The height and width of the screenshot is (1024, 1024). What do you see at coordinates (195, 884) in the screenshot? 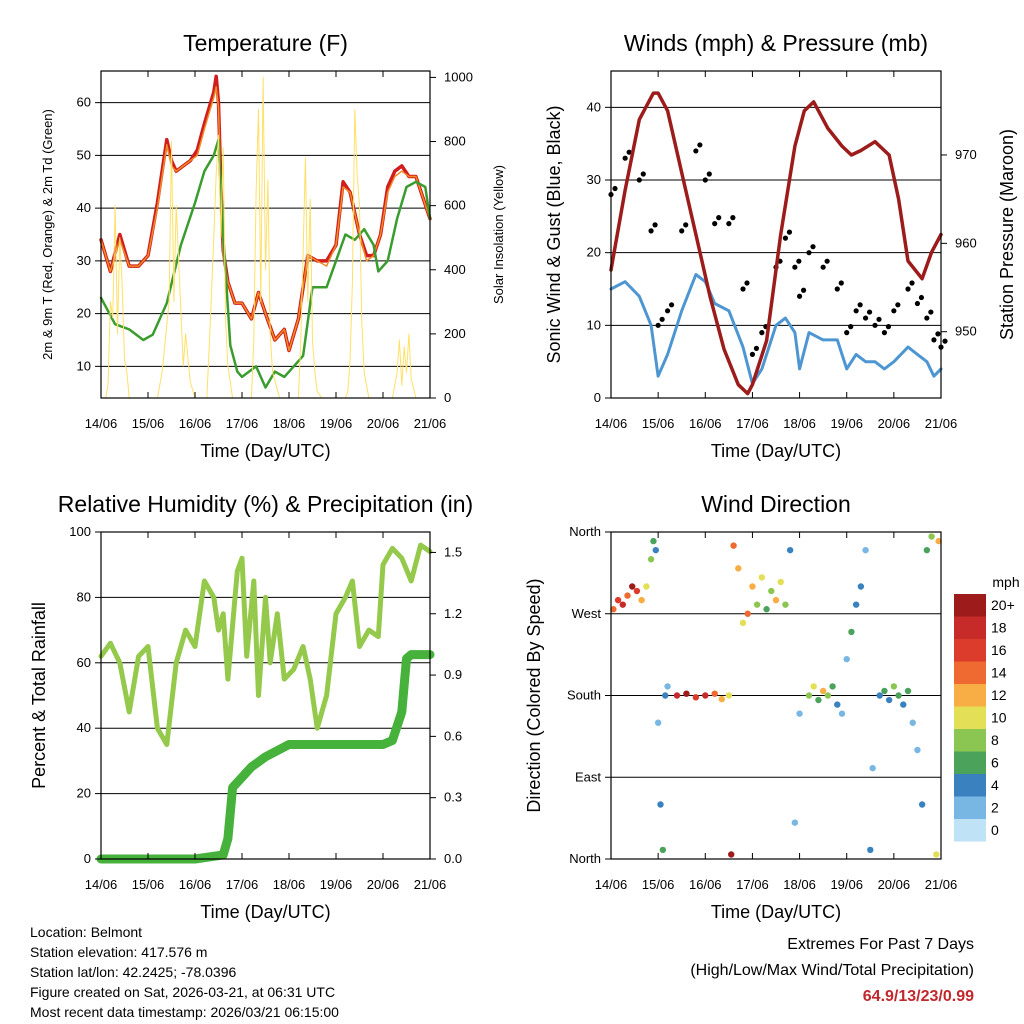
I see `x-tick-label: 16/06` at bounding box center [195, 884].